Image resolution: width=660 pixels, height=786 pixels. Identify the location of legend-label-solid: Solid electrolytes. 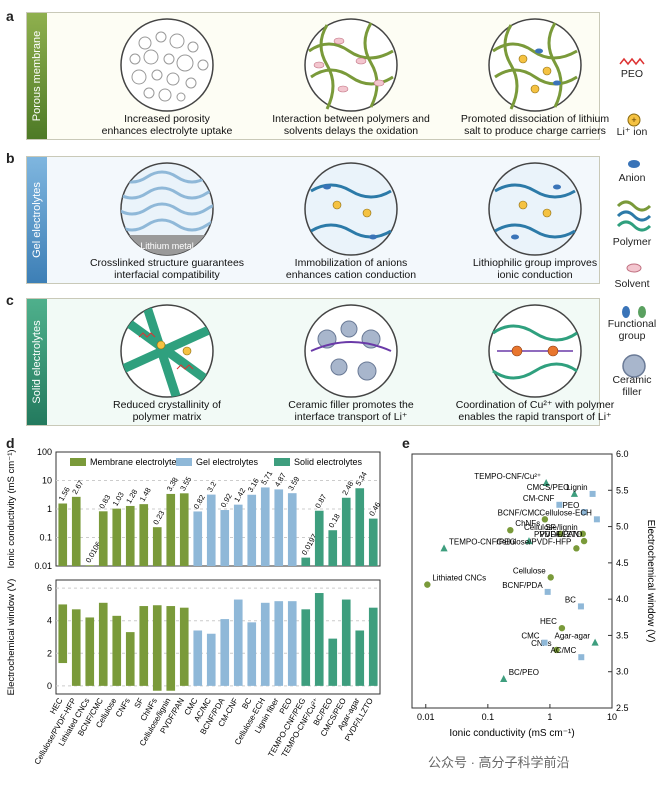
(328, 462).